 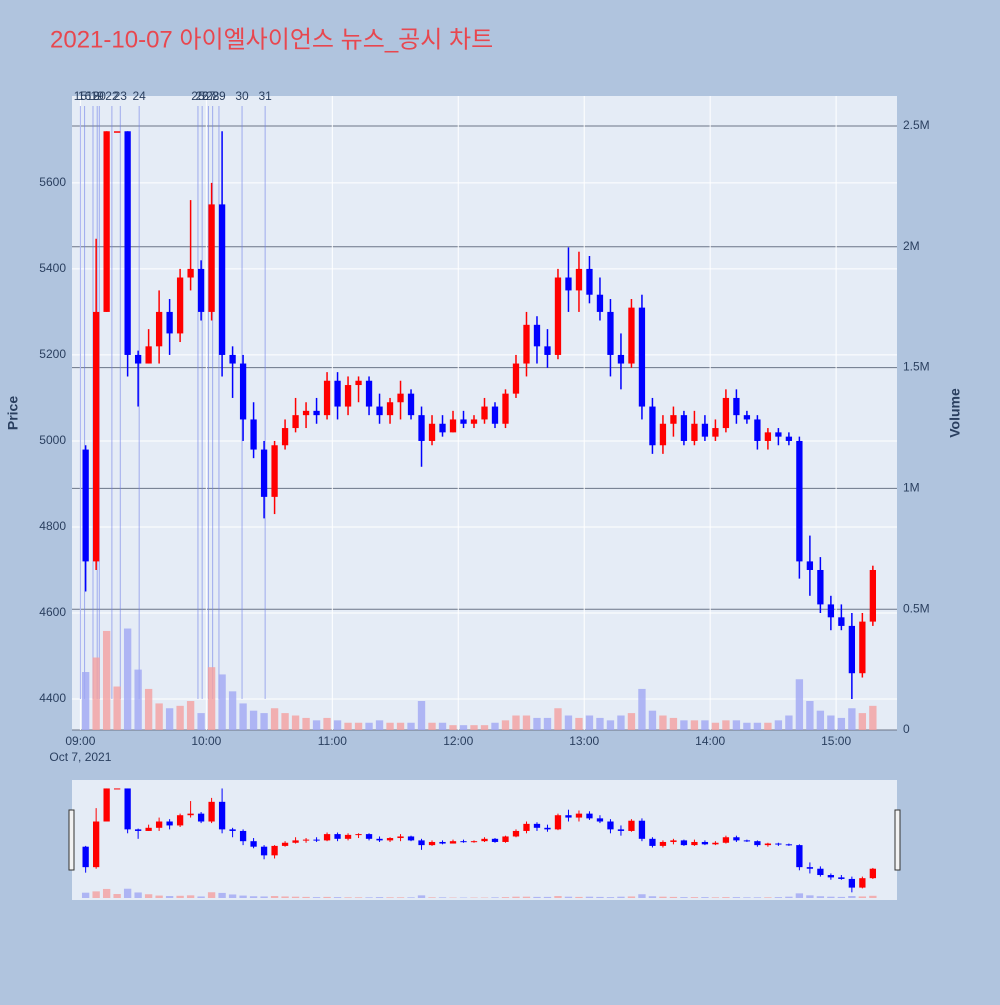 I want to click on x-date-label: Oct 7, 2021, so click(x=80, y=757).